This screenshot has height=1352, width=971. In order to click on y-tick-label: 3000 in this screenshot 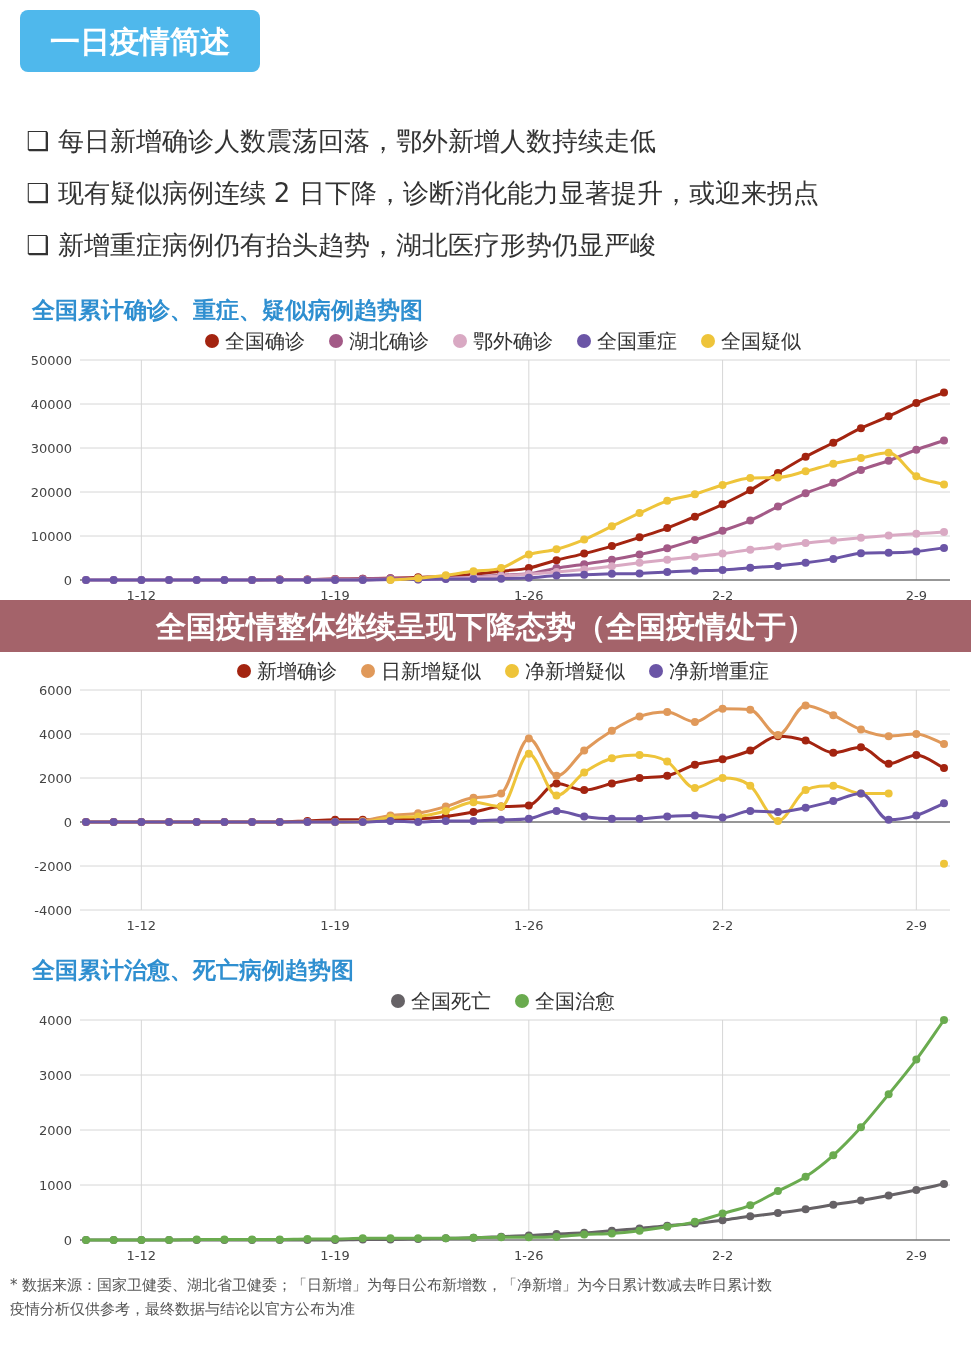, I will do `click(55, 1075)`.